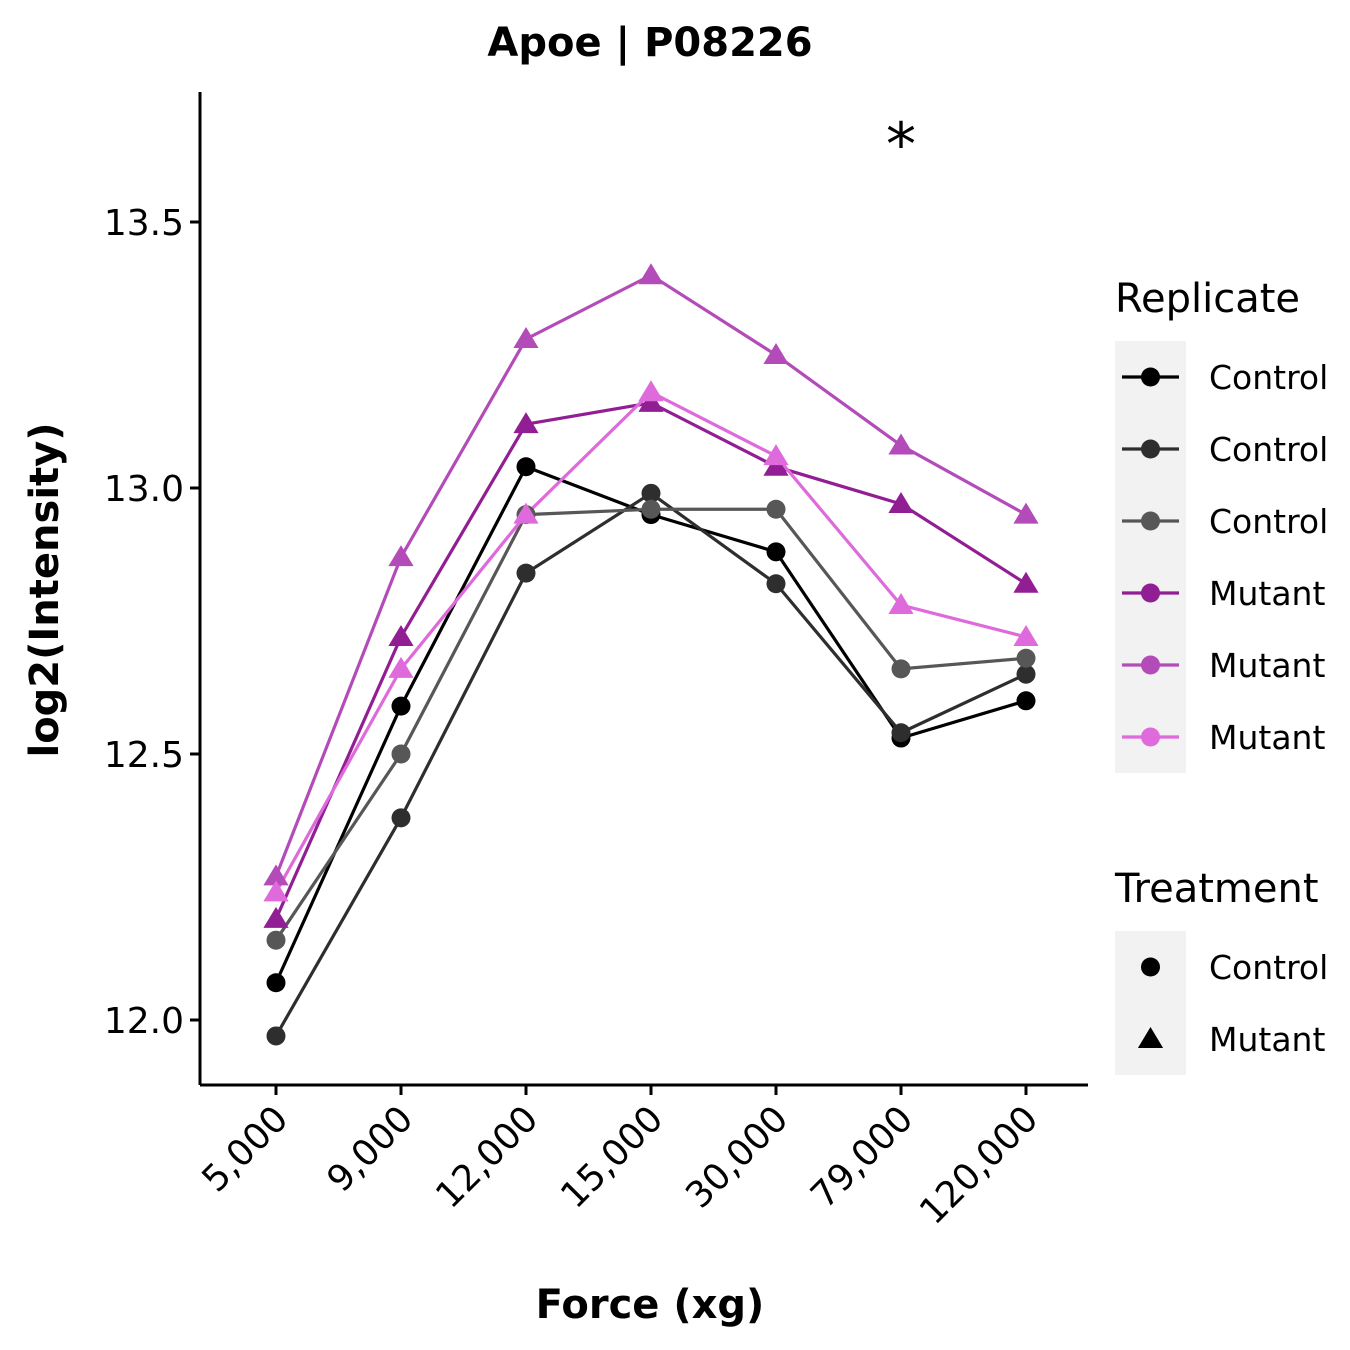 This screenshot has width=1350, height=1350. Describe the element at coordinates (144, 1021) in the screenshot. I see `y-tick-label: 12.0` at that location.